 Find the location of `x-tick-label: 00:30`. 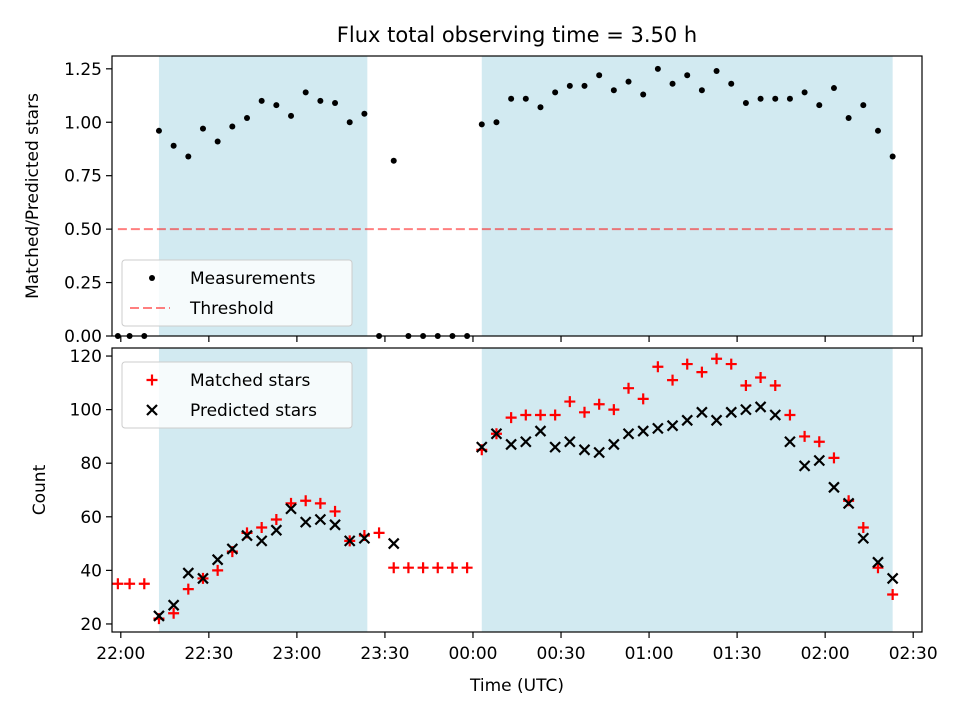

x-tick-label: 00:30 is located at coordinates (561, 654).